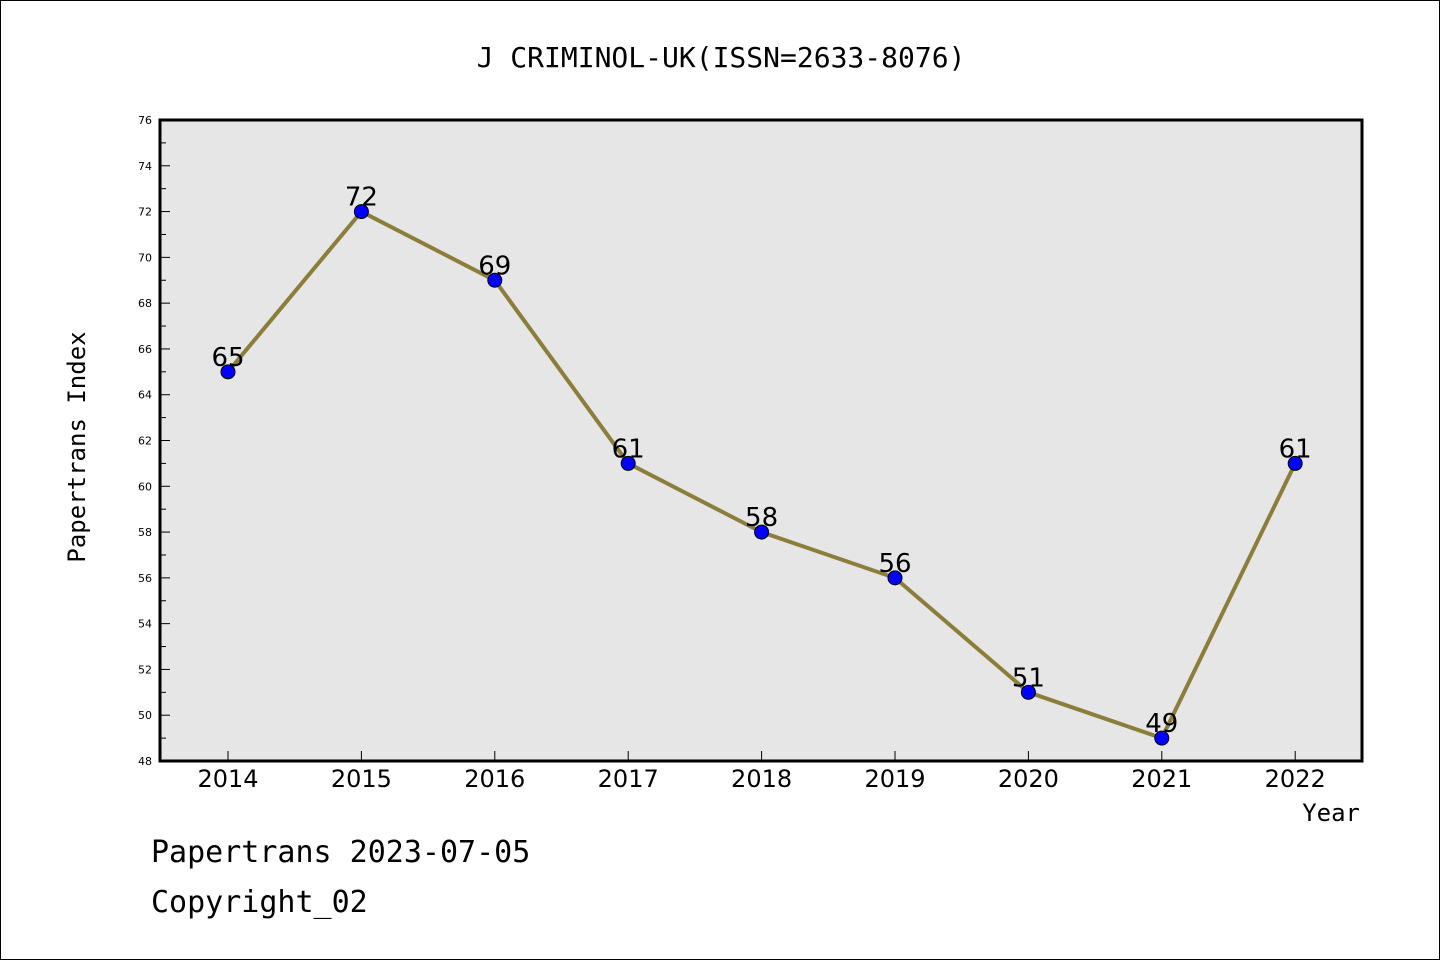 The width and height of the screenshot is (1440, 960). Describe the element at coordinates (227, 358) in the screenshot. I see `data-point-label: 65` at that location.